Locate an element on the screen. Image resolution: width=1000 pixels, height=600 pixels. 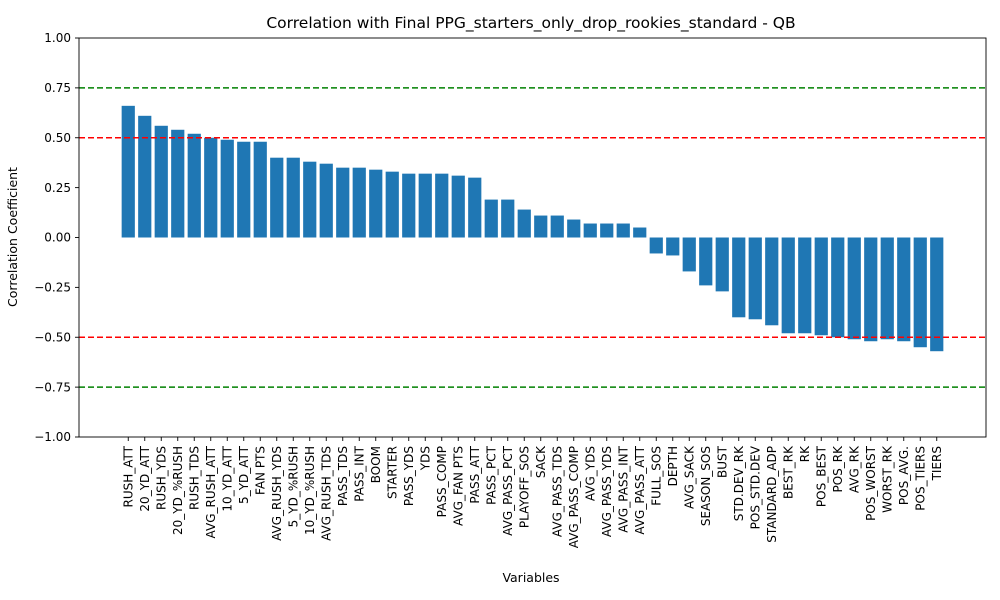
x-tick-label: AVG_PASS_PCT is located at coordinates (508, 490).